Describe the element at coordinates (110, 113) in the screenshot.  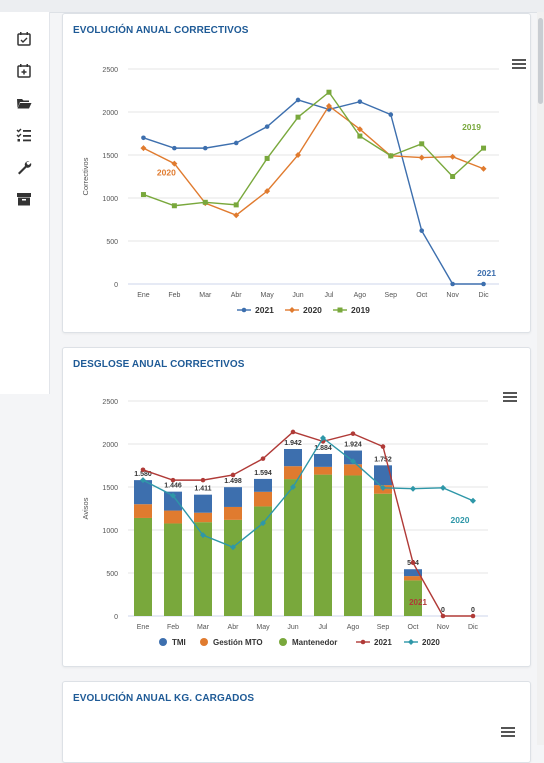
I see `y-tick-label: 2000` at that location.